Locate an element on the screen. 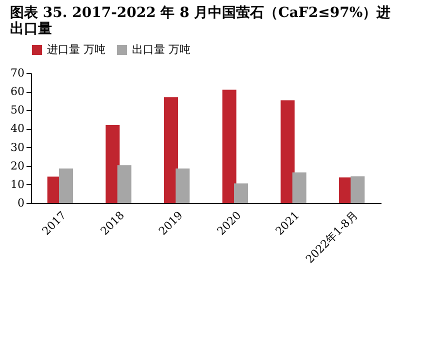  legend-label: 出口量 万吨 is located at coordinates (161, 49).